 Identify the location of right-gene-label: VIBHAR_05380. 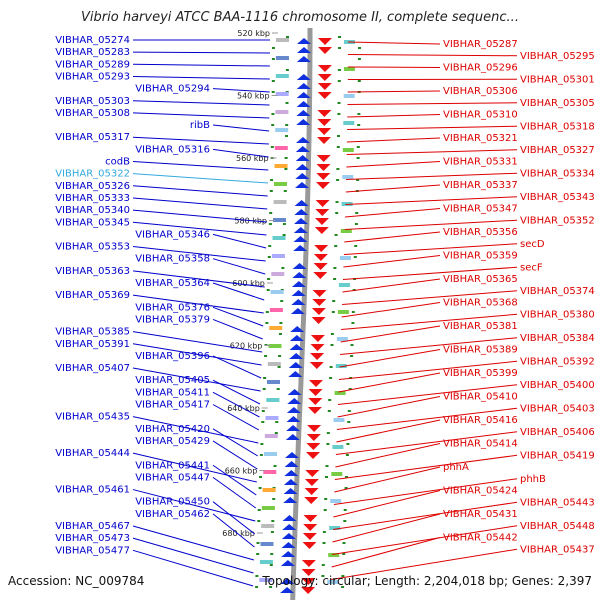
(557, 314).